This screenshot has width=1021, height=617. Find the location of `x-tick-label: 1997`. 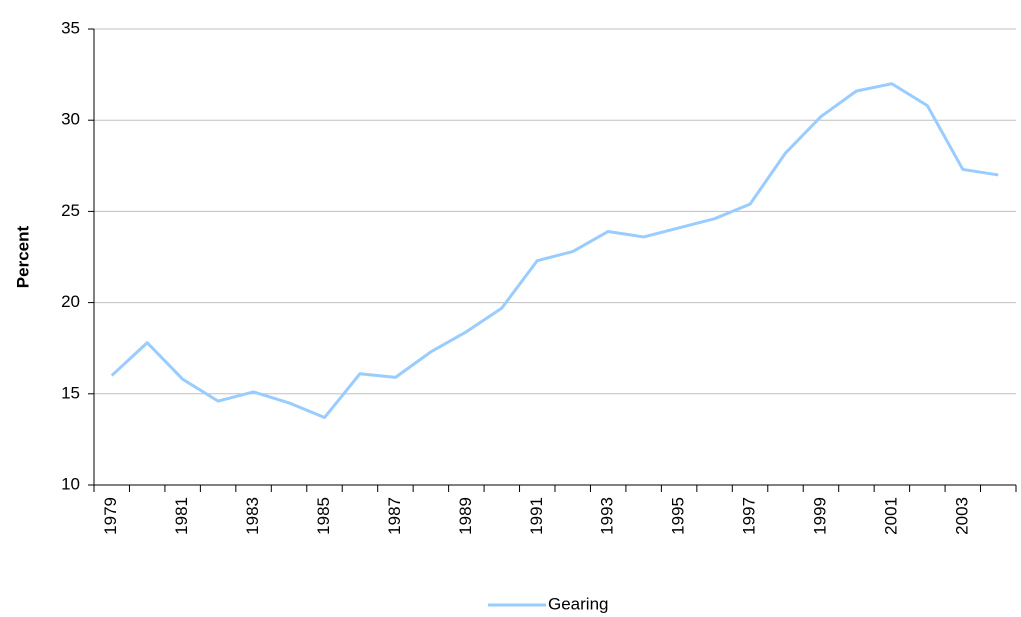

x-tick-label: 1997 is located at coordinates (749, 516).